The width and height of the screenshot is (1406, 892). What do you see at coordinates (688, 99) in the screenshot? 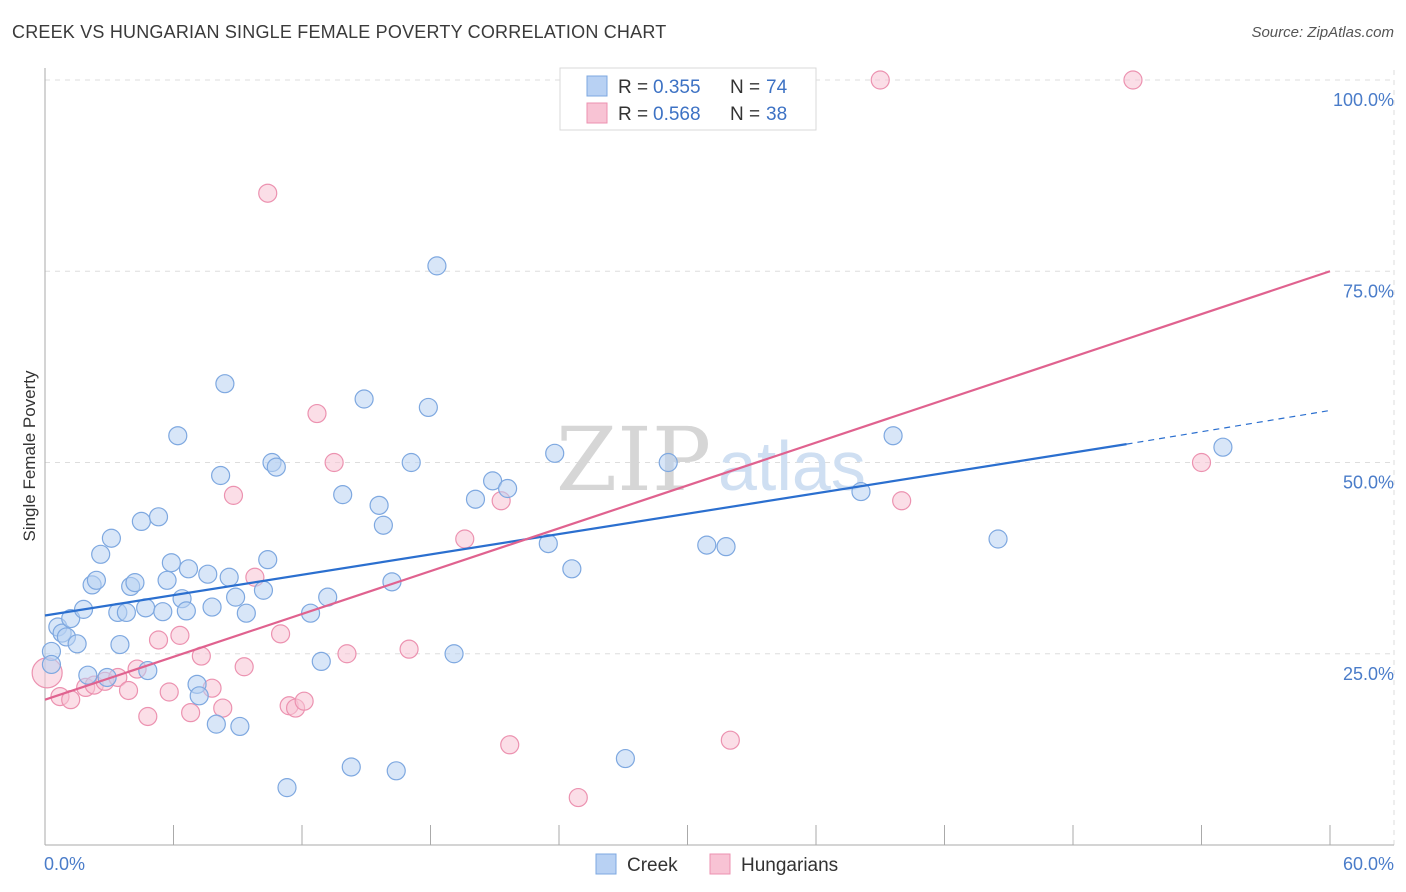
I see `stats-legend: R = 0.355 N = 74 R = 0.568 N = 38` at bounding box center [688, 99].